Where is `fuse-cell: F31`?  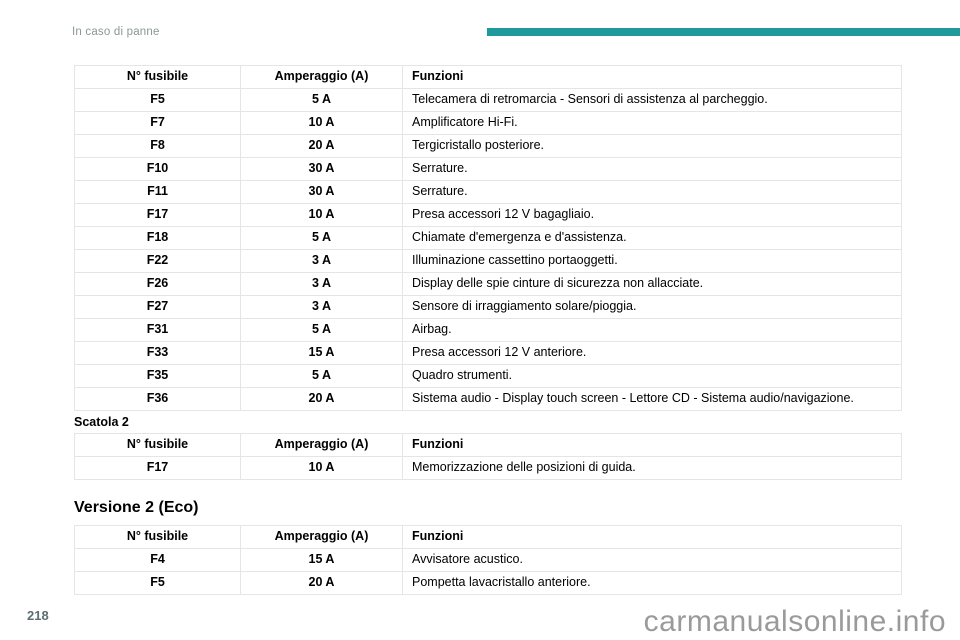
fuse-cell: F31 is located at coordinates (158, 330).